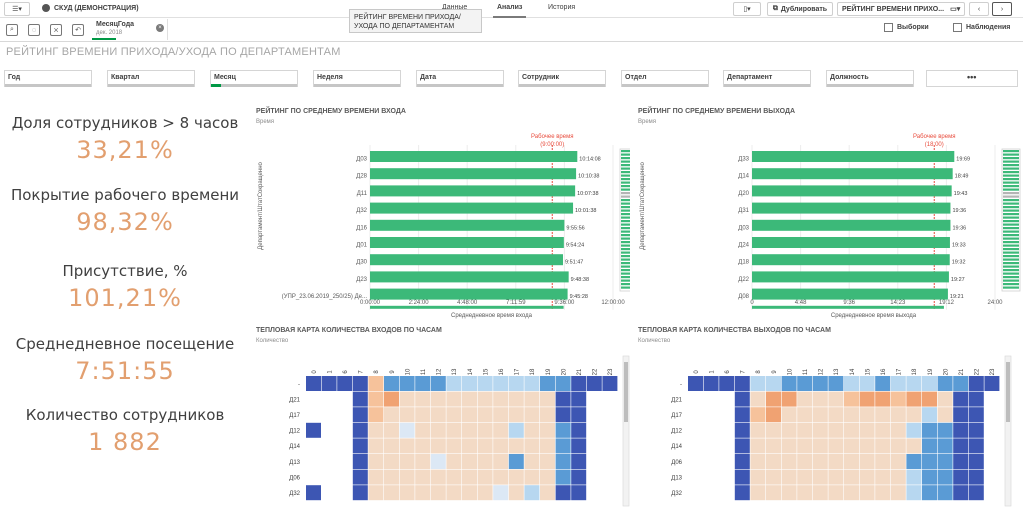 Image resolution: width=1023 pixels, height=509 pixels. Describe the element at coordinates (408, 371) in the screenshot. I see `hour-label: 10` at that location.